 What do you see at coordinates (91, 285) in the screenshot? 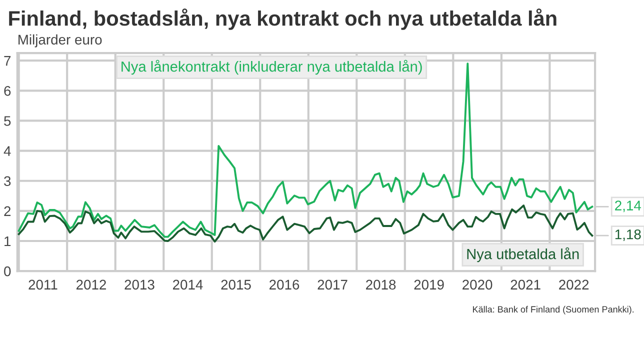
I see `x-tick-label: 2012` at bounding box center [91, 285].